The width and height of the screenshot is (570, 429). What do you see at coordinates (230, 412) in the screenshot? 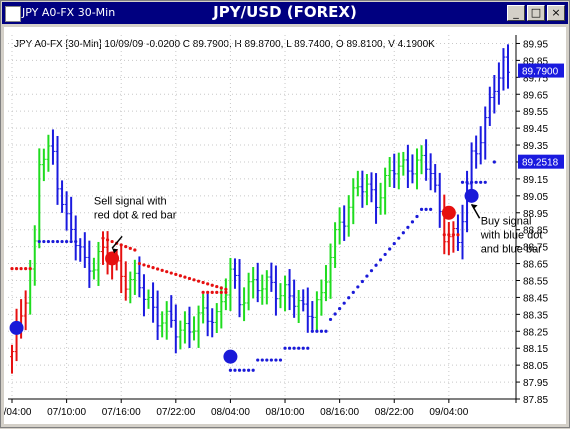
I see `x-tick-label: 08/04:00` at bounding box center [230, 412].